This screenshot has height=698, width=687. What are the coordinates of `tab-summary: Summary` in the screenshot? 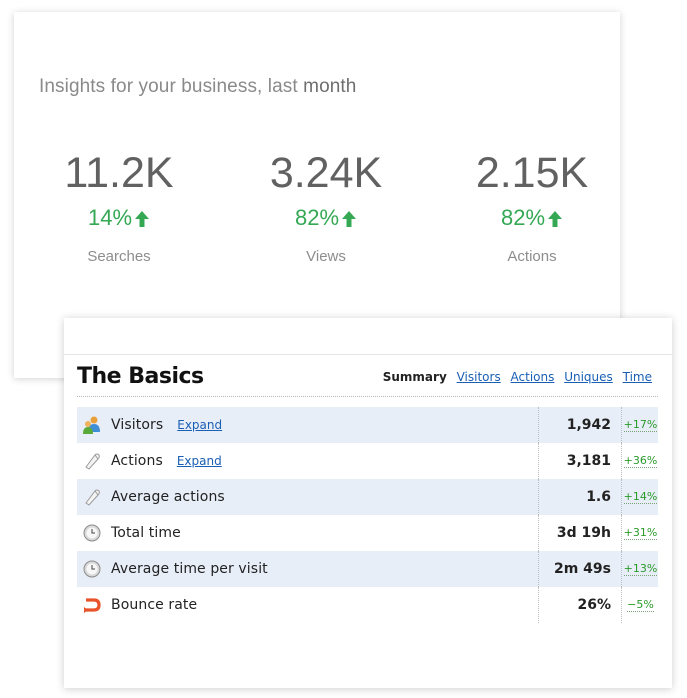 It's located at (414, 377).